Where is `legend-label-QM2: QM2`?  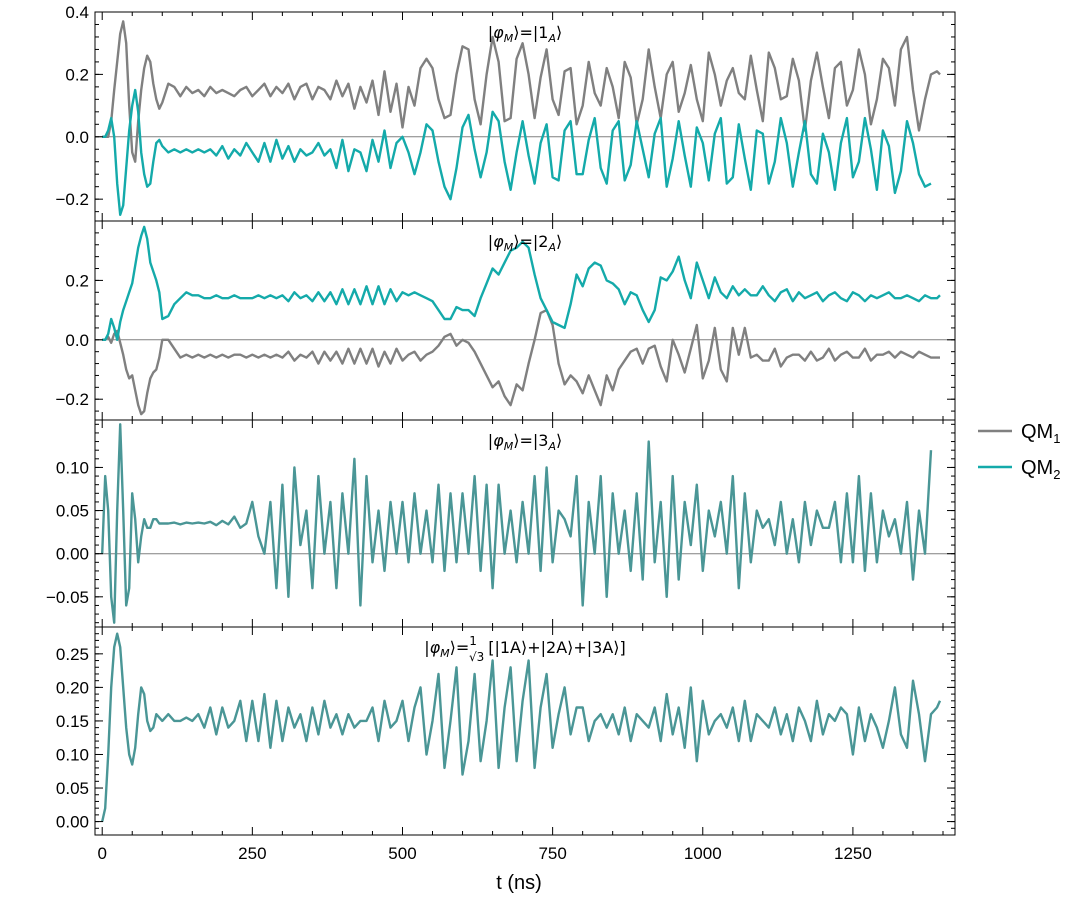 legend-label-QM2: QM2 is located at coordinates (1040, 469).